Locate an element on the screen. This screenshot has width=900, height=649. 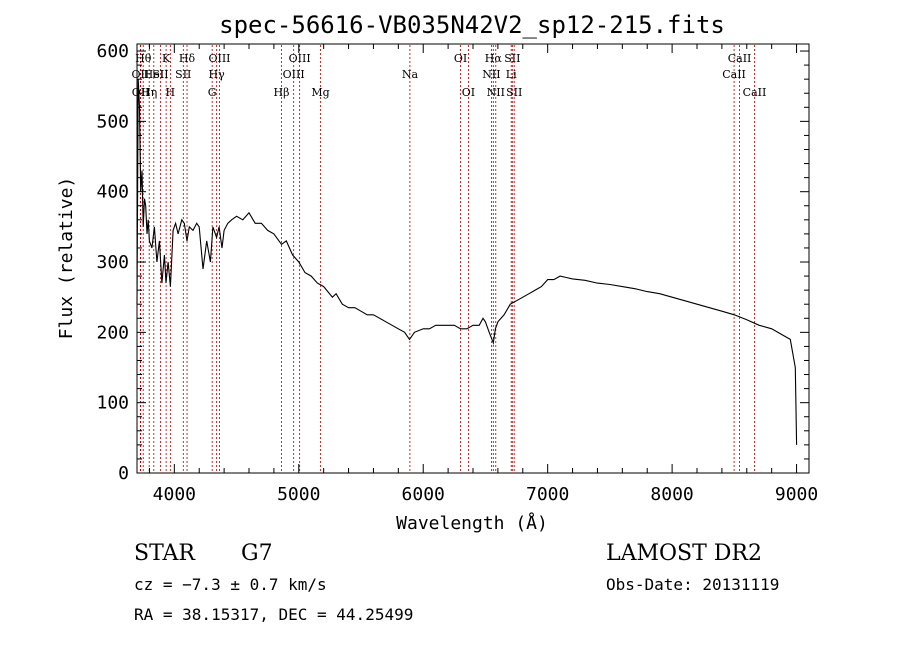
redshift-text: cz = −7.3 ± 0.7 km/s is located at coordinates (230, 584).